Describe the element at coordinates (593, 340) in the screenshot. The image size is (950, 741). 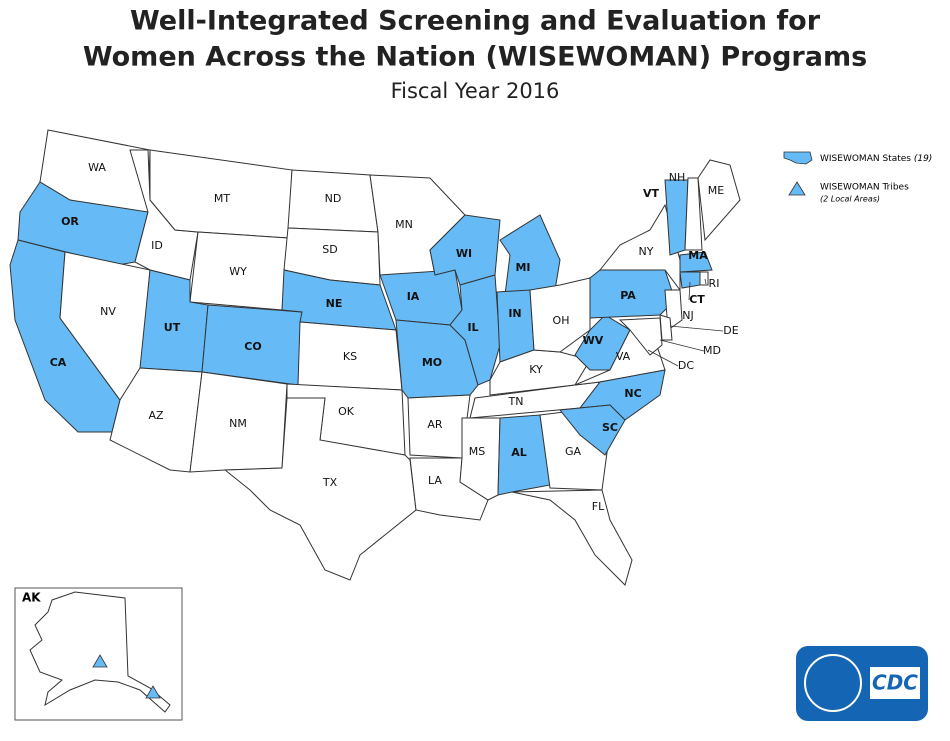
I see `state-label: WV` at that location.